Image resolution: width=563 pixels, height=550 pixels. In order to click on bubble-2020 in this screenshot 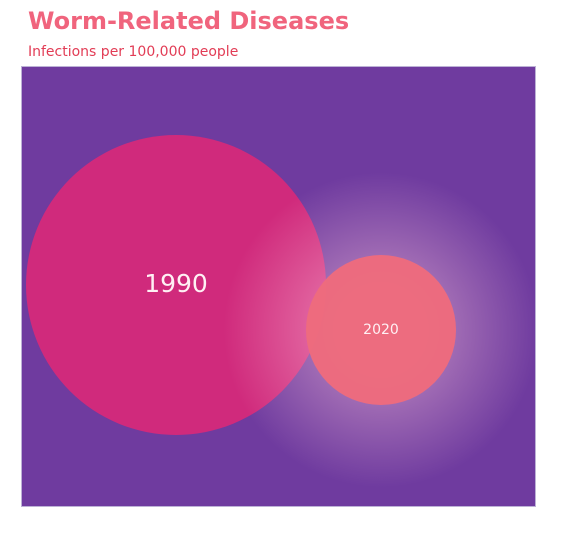, I will do `click(381, 330)`.